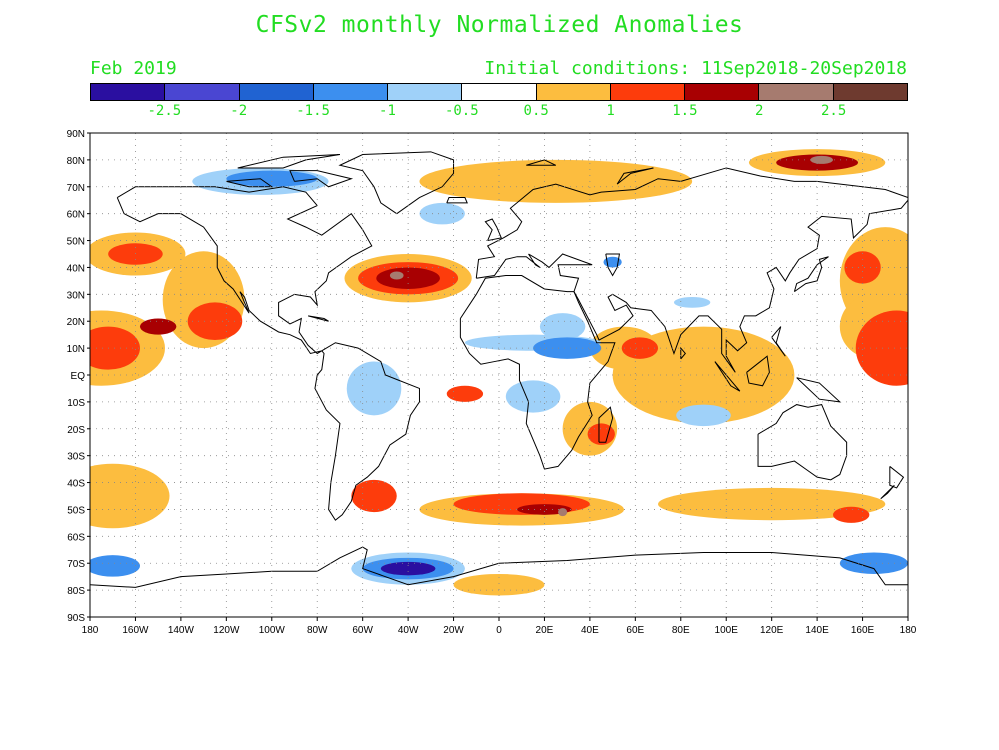  I want to click on longitude-tick-label: 140E, so click(817, 630).